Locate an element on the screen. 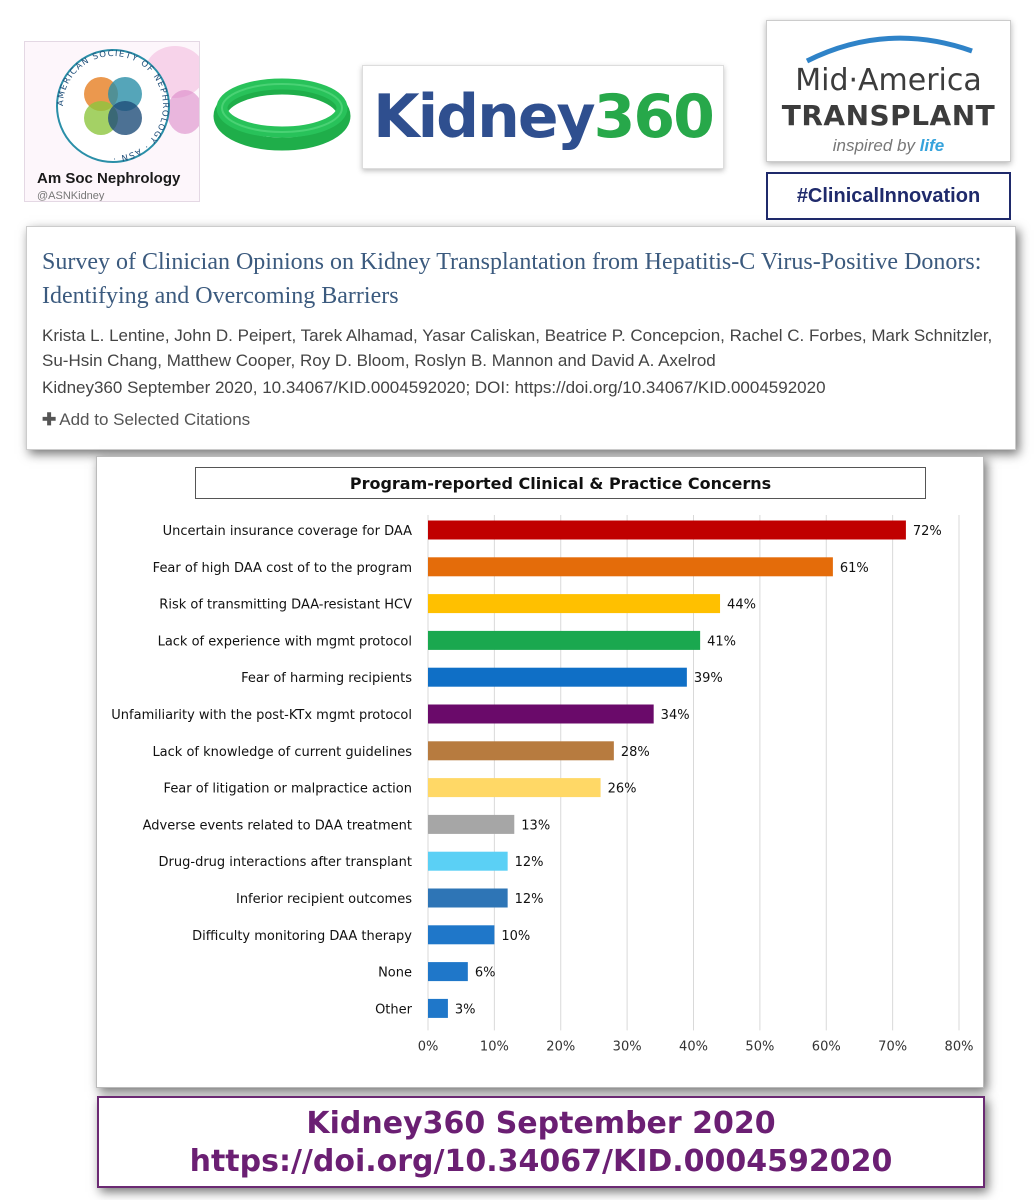 The height and width of the screenshot is (1200, 1036). value-label: 10% is located at coordinates (515, 936).